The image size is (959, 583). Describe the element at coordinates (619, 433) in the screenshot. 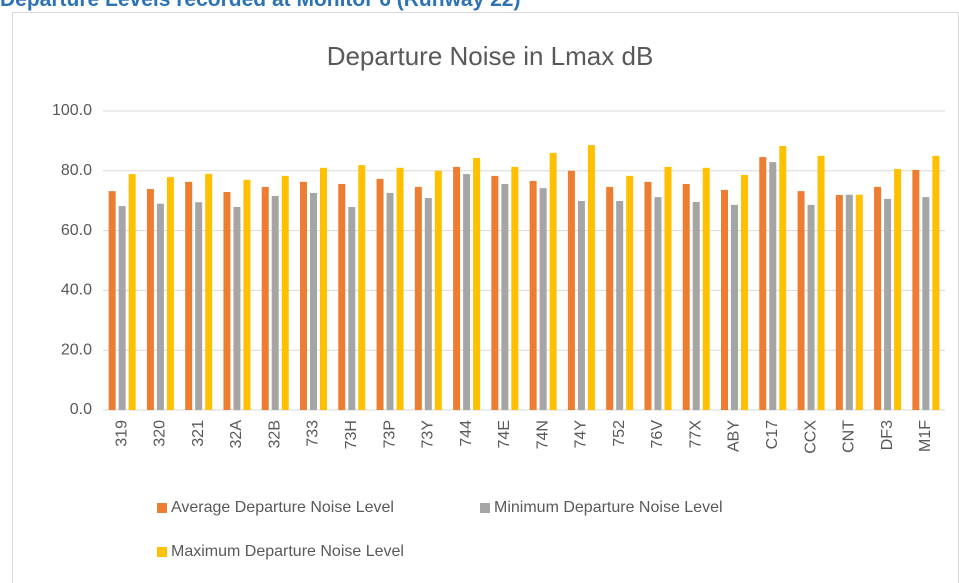

I see `x-tick-label: 752` at that location.